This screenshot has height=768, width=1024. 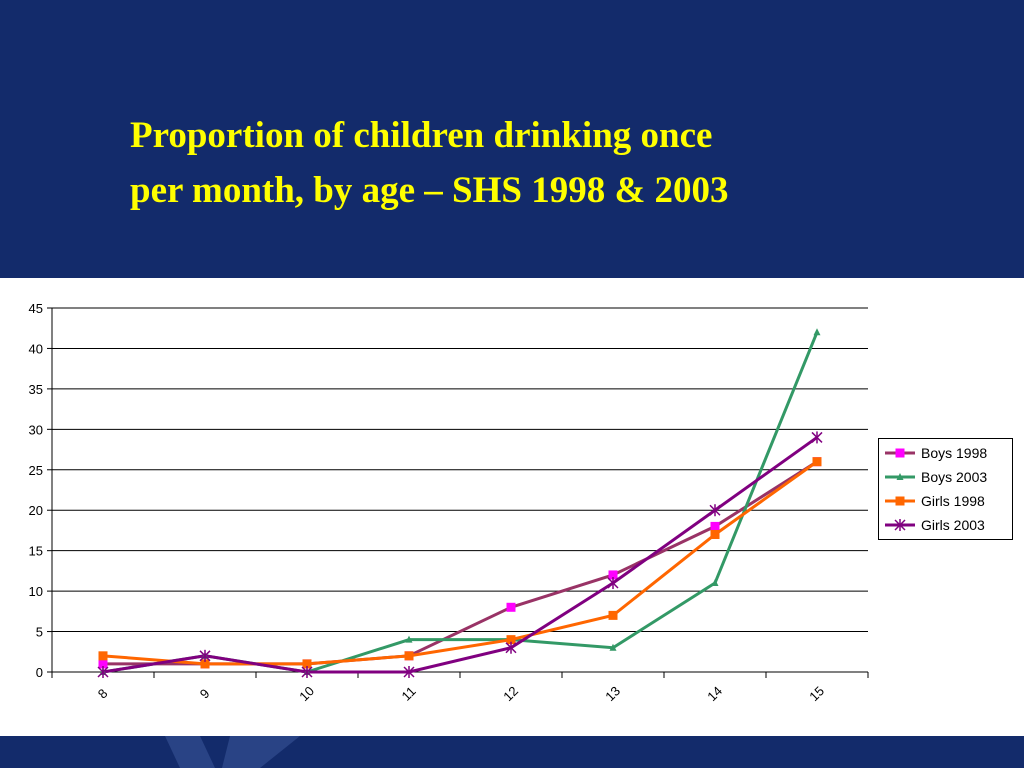 I want to click on chart-legend: Boys 1998 Boys 2003 Girls 1998 Girls 2003, so click(x=945, y=489).